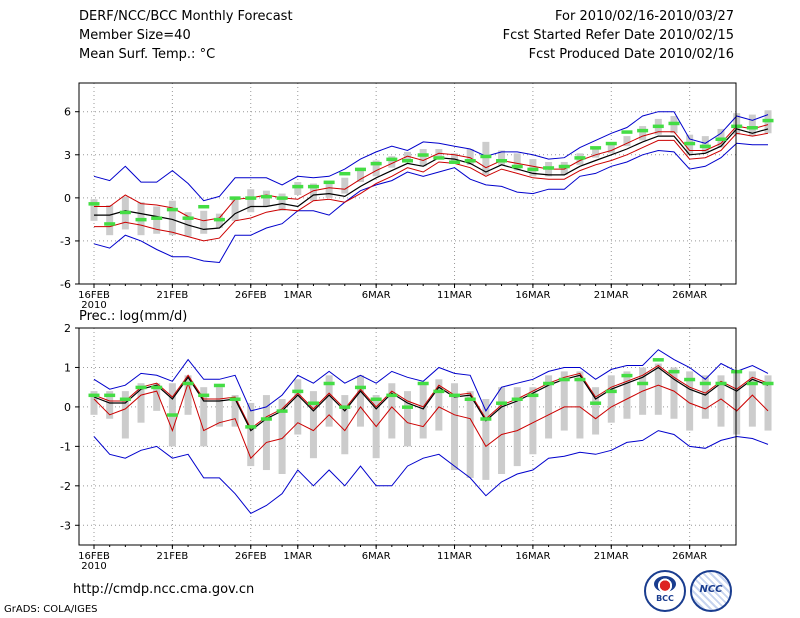 This screenshot has height=618, width=800. I want to click on member-size: Member Size=40, so click(135, 35).